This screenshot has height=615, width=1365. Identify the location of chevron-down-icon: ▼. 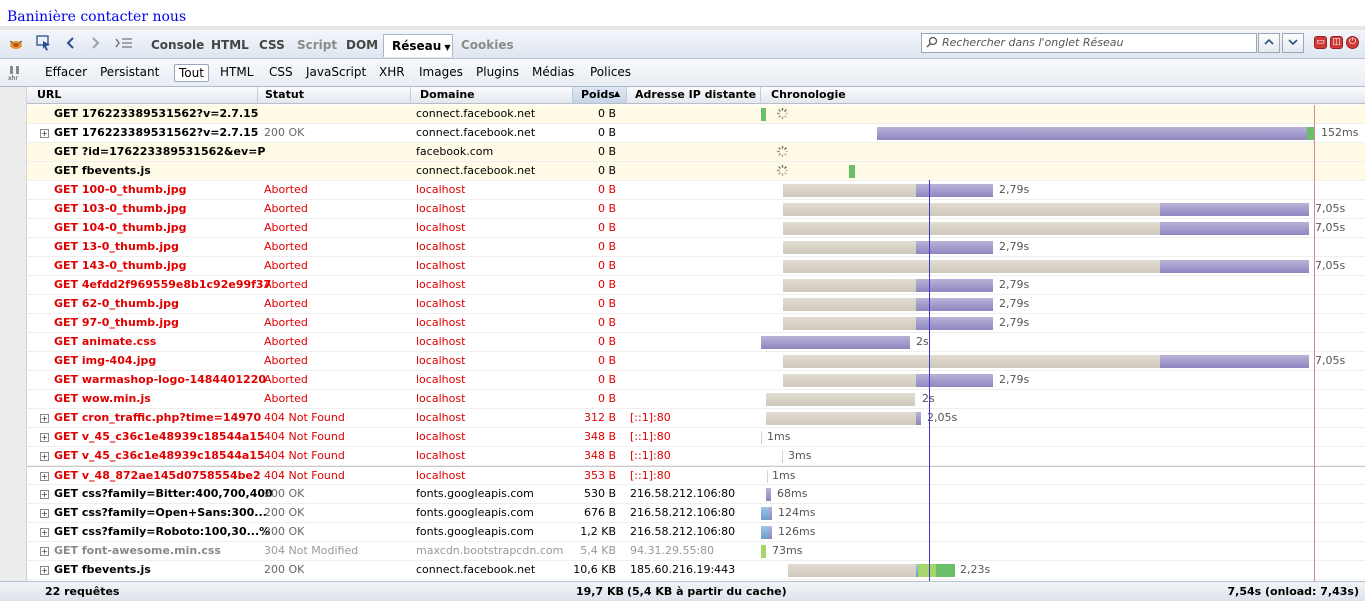
(447, 47).